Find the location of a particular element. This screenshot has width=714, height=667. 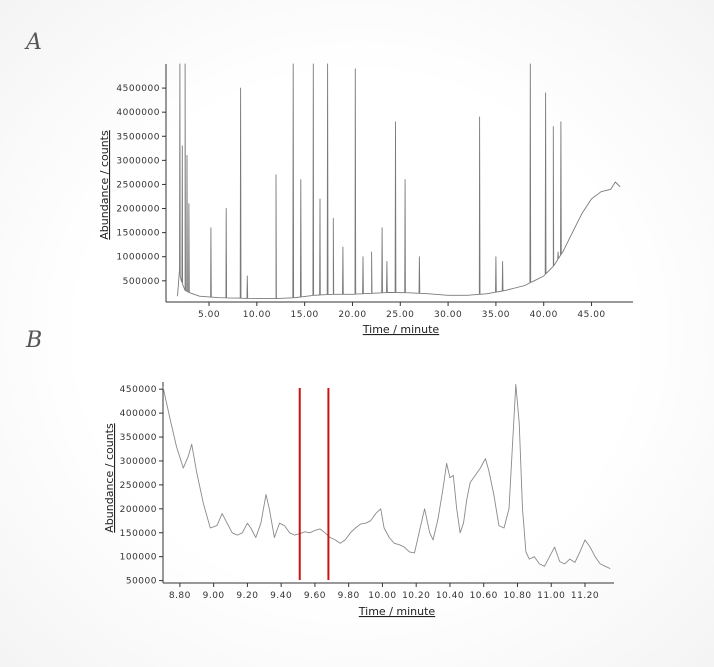

panel-b-x-tick-label: 11.20 is located at coordinates (585, 596).